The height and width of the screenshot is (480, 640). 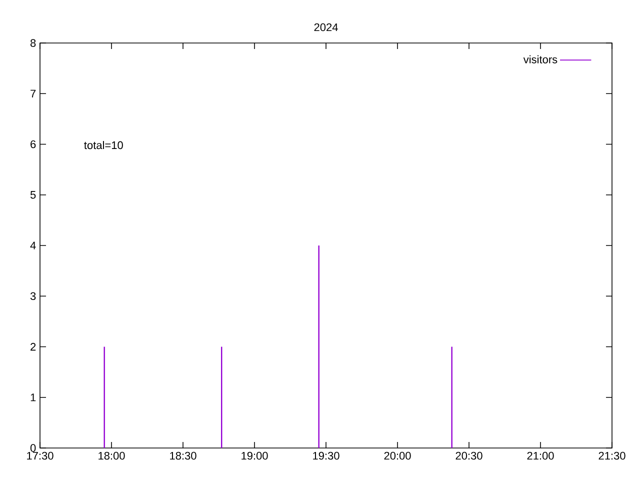 What do you see at coordinates (540, 59) in the screenshot?
I see `legend-label: visitors` at bounding box center [540, 59].